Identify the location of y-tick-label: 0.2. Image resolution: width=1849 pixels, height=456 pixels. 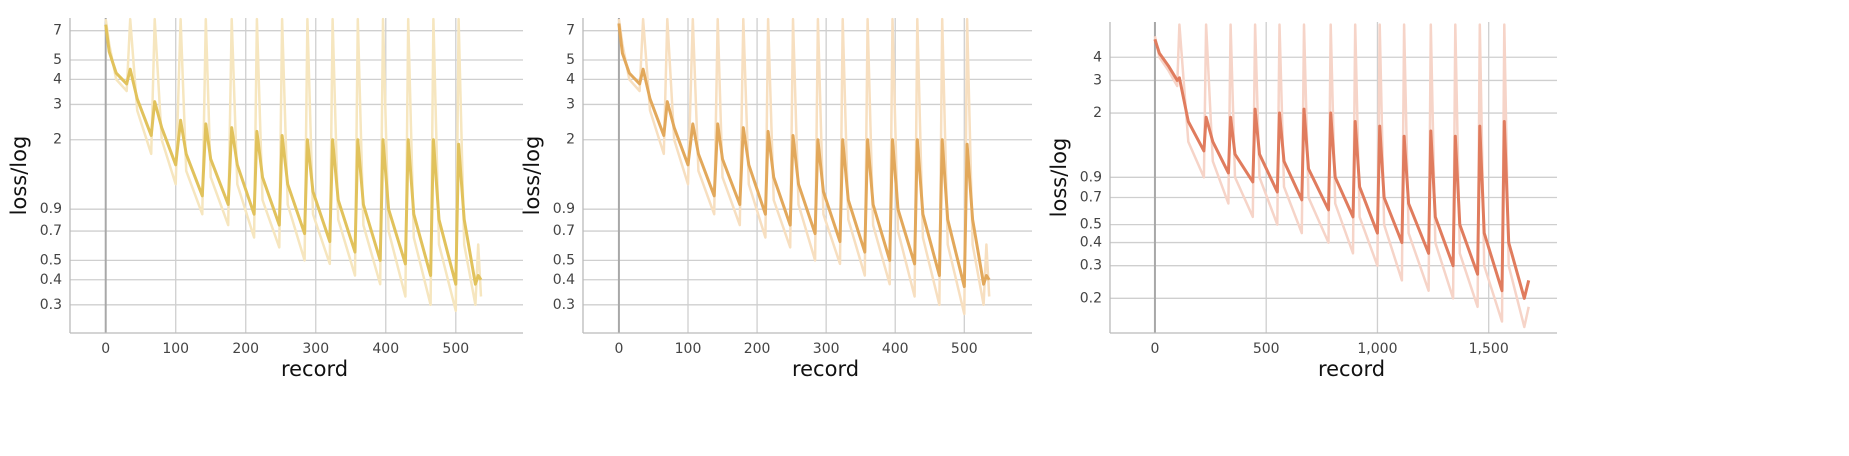
(1091, 298).